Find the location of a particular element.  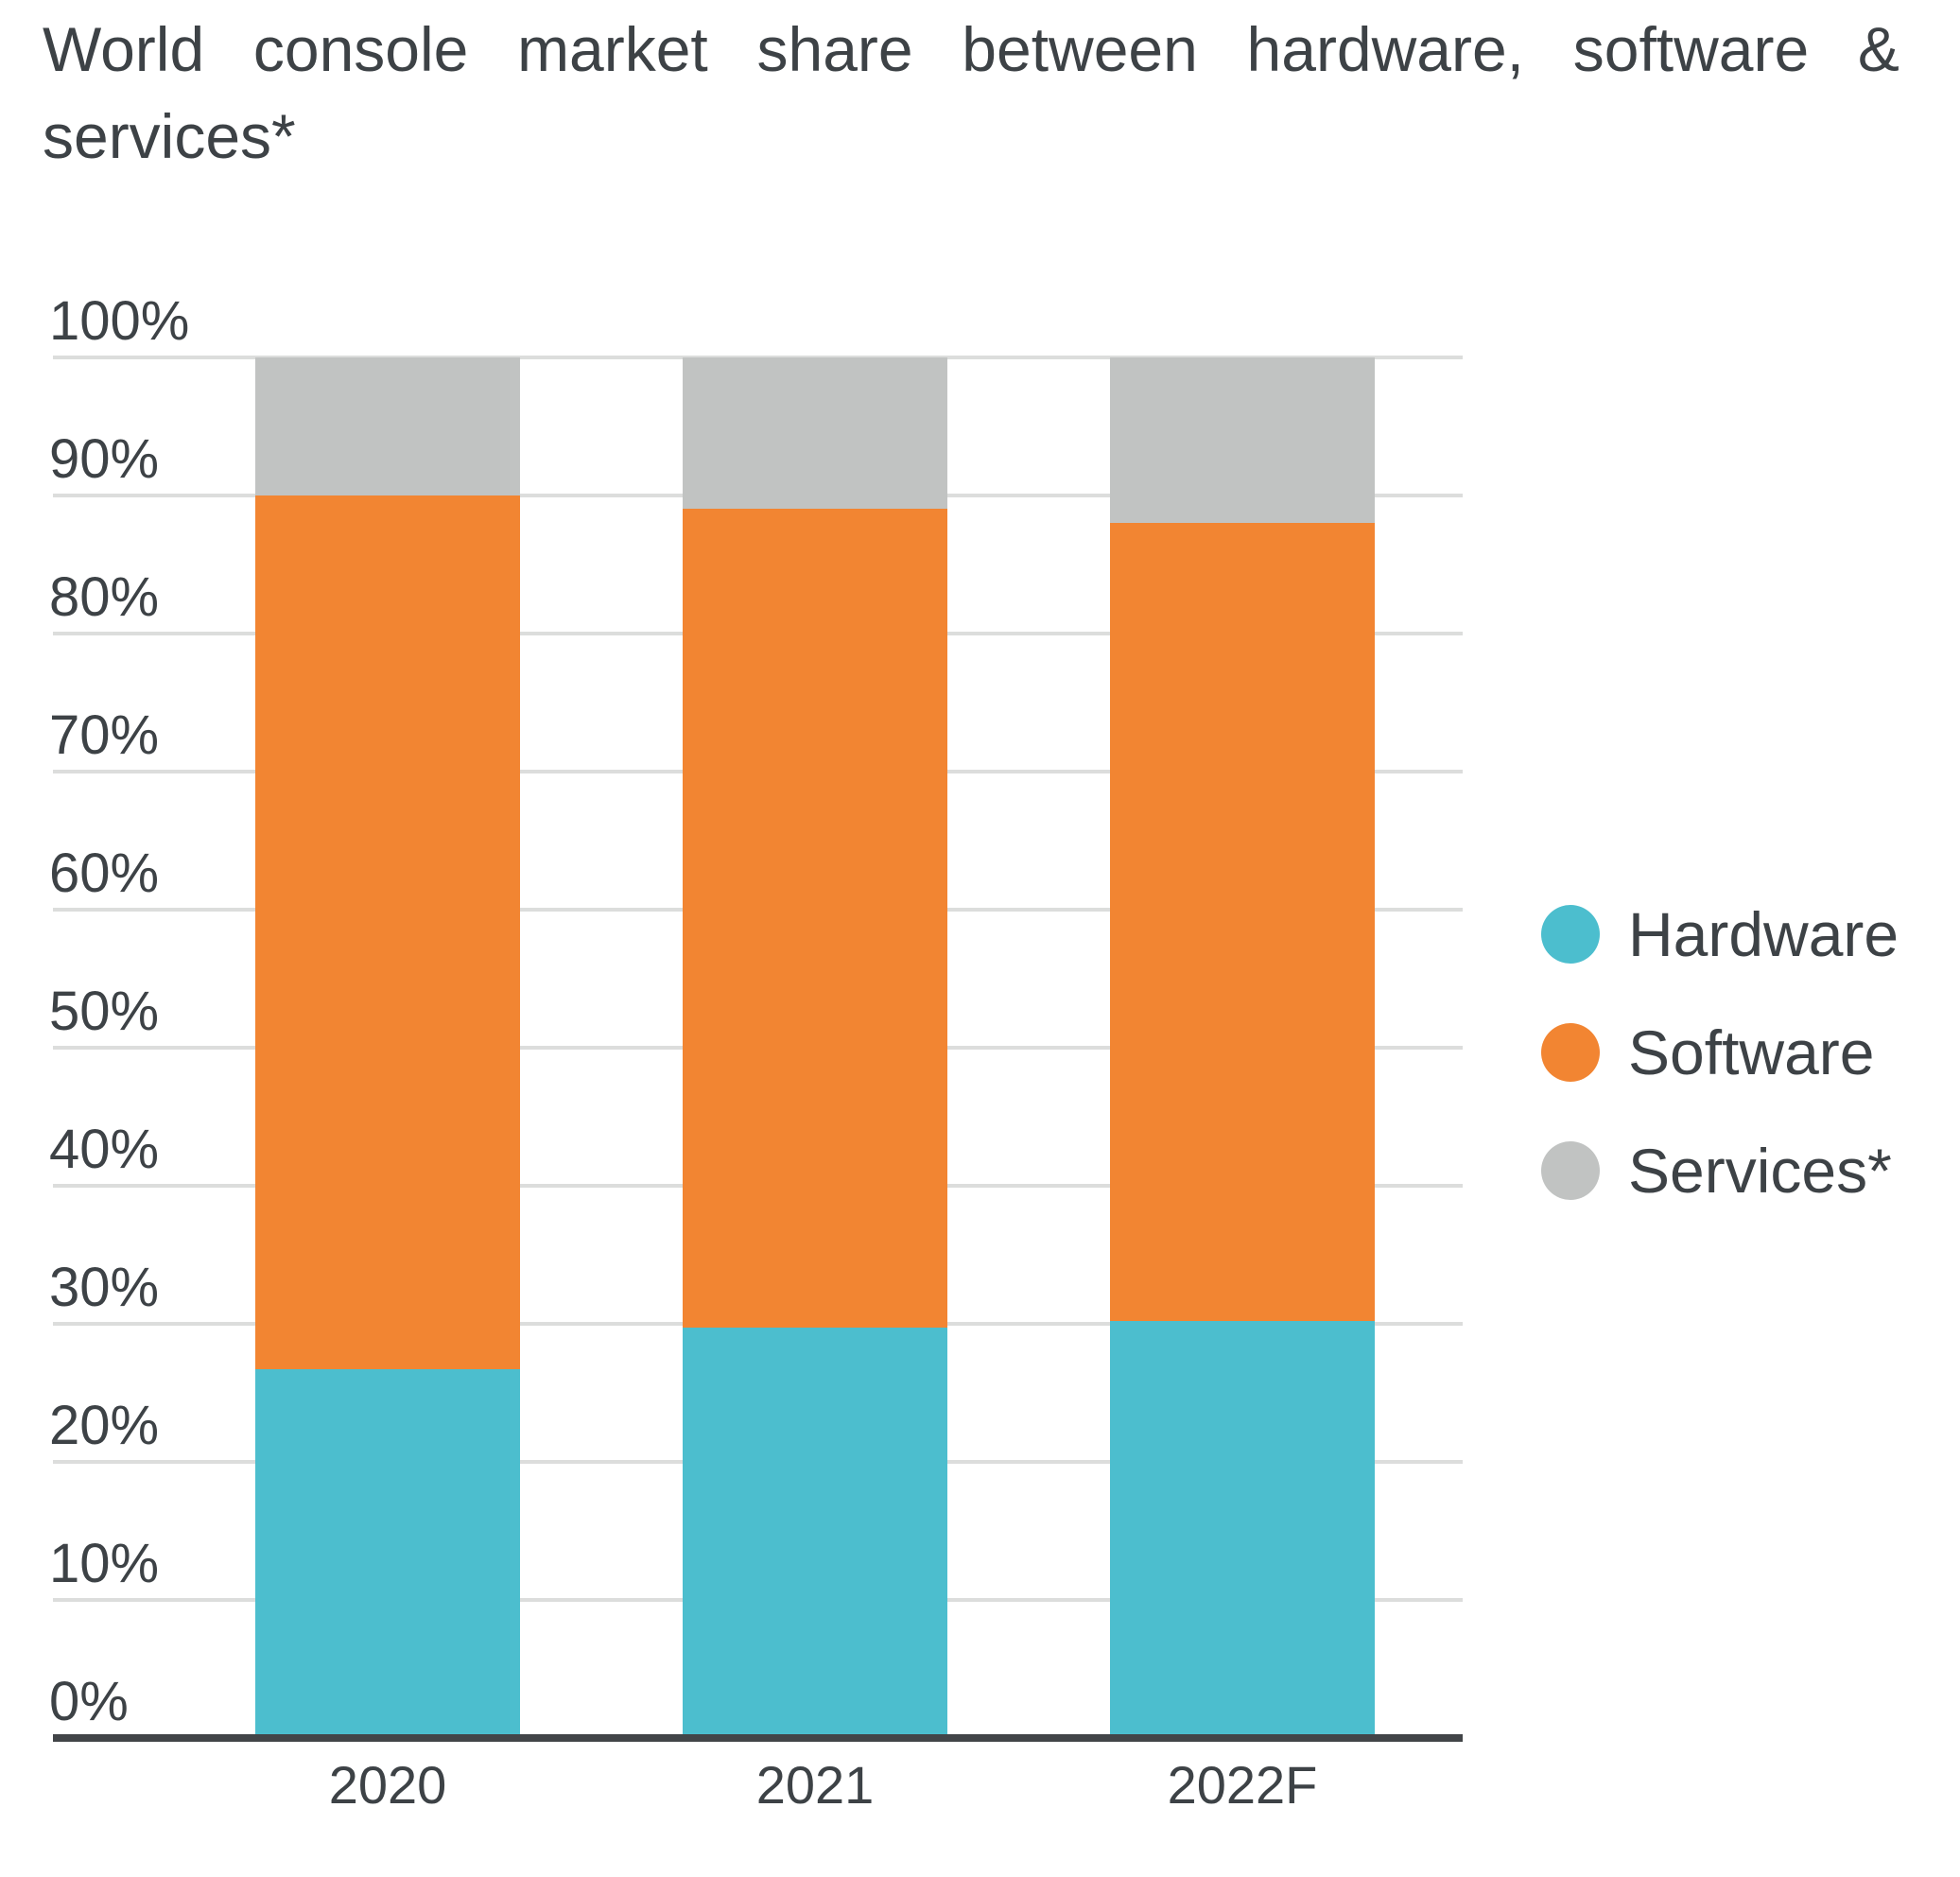

y-tick-label-50: 50% is located at coordinates (105, 1011).